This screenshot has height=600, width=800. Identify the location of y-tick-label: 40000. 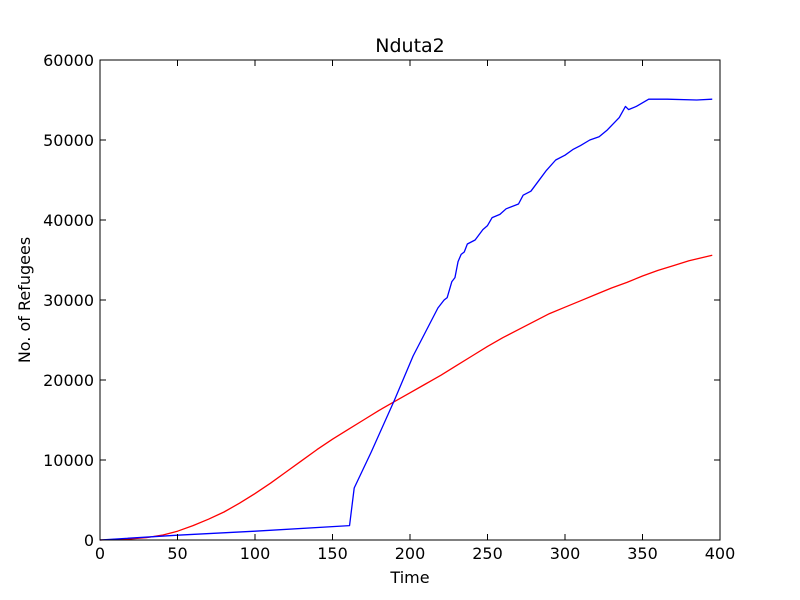
(68, 220).